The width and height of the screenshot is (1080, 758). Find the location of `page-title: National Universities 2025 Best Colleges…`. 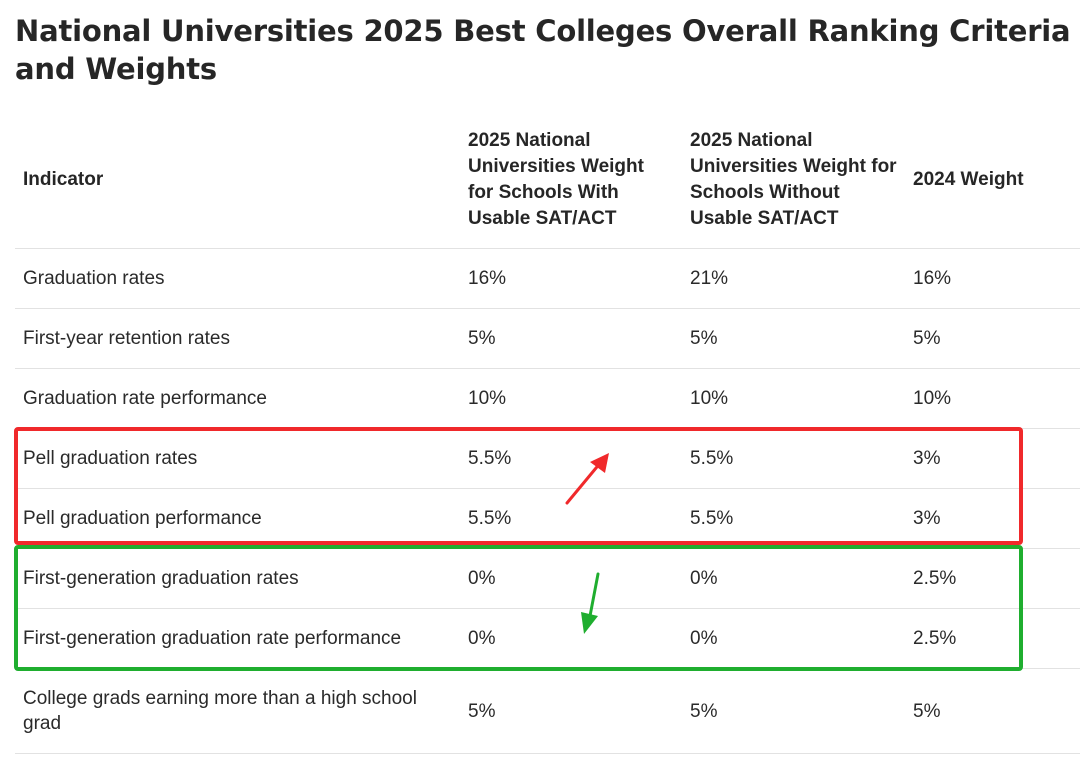

page-title: National Universities 2025 Best Colleges… is located at coordinates (543, 50).